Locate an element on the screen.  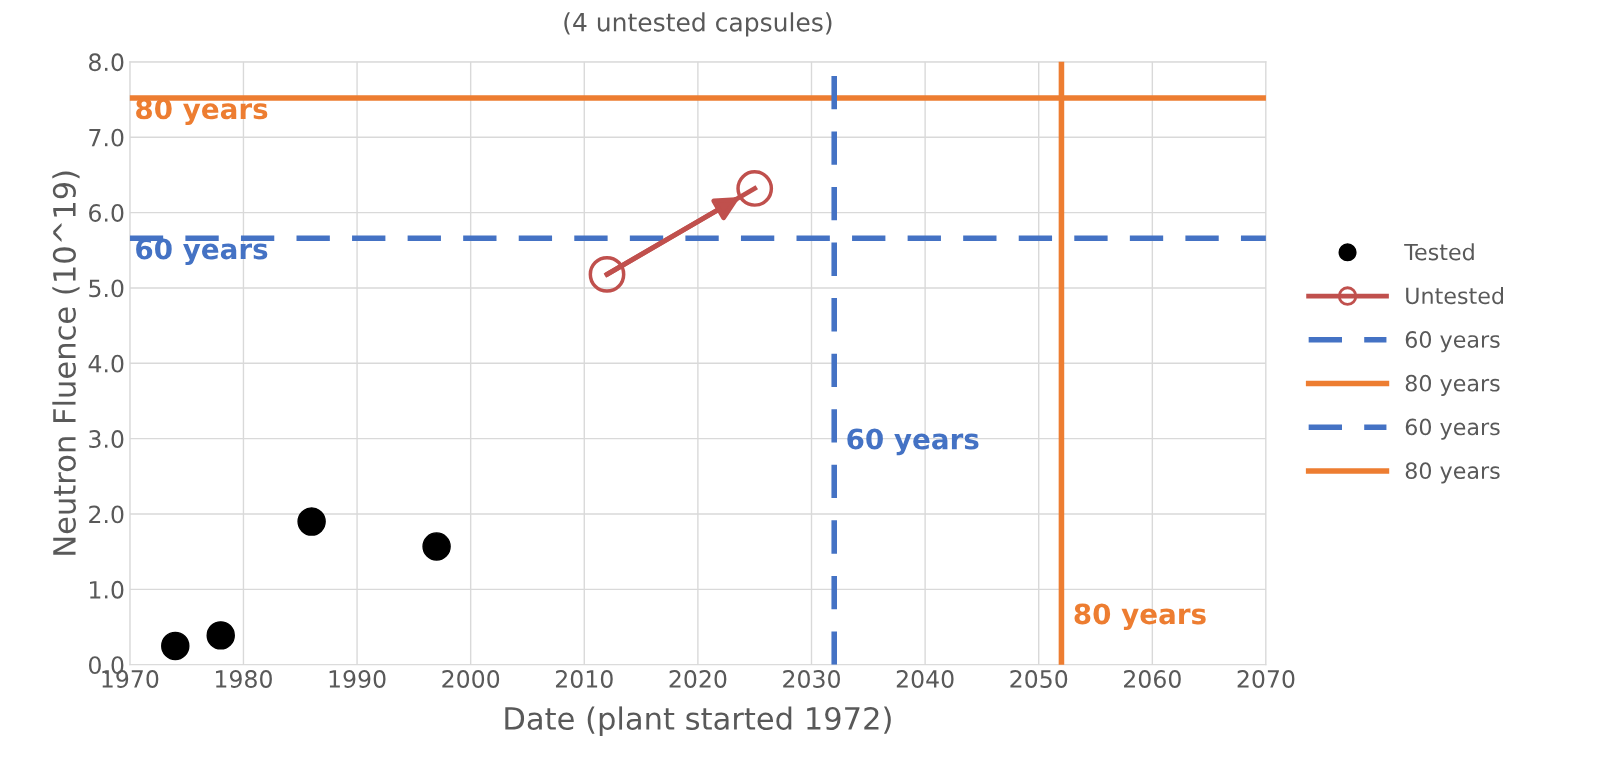
x-tick-label: 1980 is located at coordinates (244, 679).